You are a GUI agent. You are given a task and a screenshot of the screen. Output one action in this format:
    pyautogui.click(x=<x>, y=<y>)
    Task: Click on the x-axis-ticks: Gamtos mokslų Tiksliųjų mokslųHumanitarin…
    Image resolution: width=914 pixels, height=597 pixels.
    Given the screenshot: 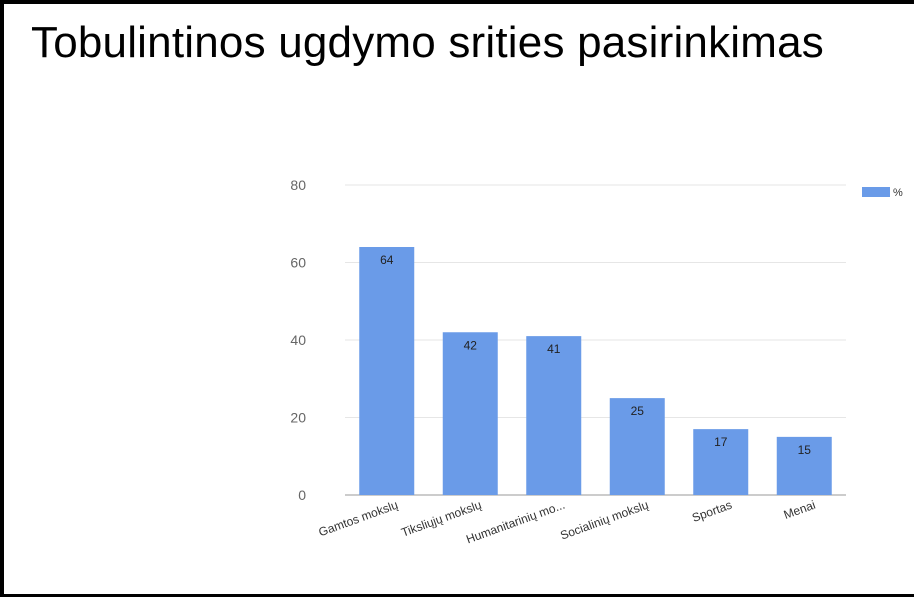 What is the action you would take?
    pyautogui.click(x=567, y=522)
    